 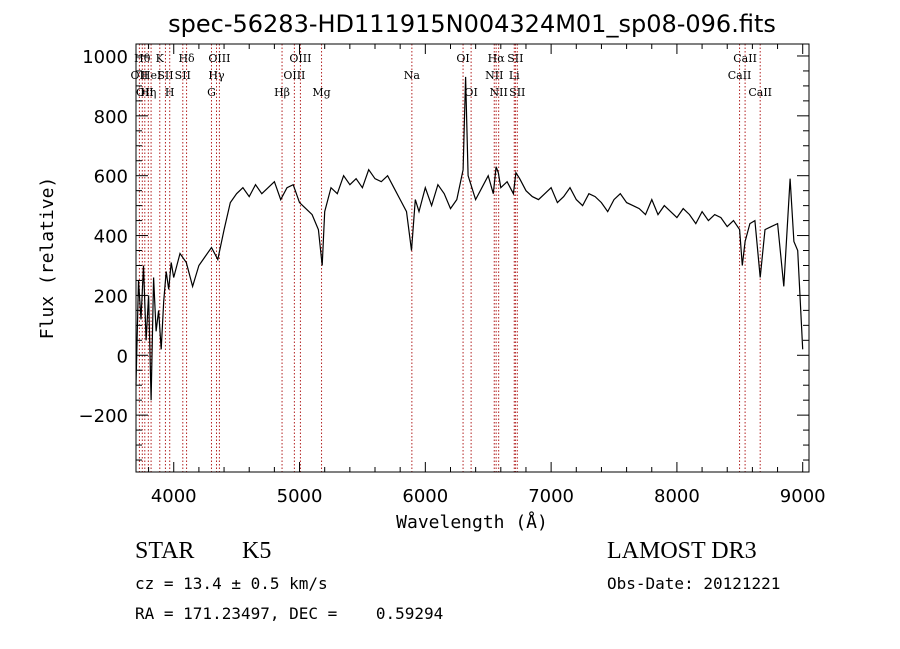 I want to click on line-label-22: NII, so click(x=499, y=92).